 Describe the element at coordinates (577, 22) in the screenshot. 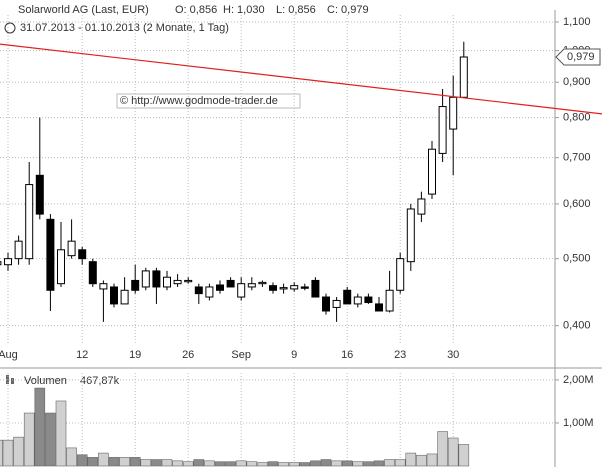

I see `y-tick-label: 1,100` at that location.